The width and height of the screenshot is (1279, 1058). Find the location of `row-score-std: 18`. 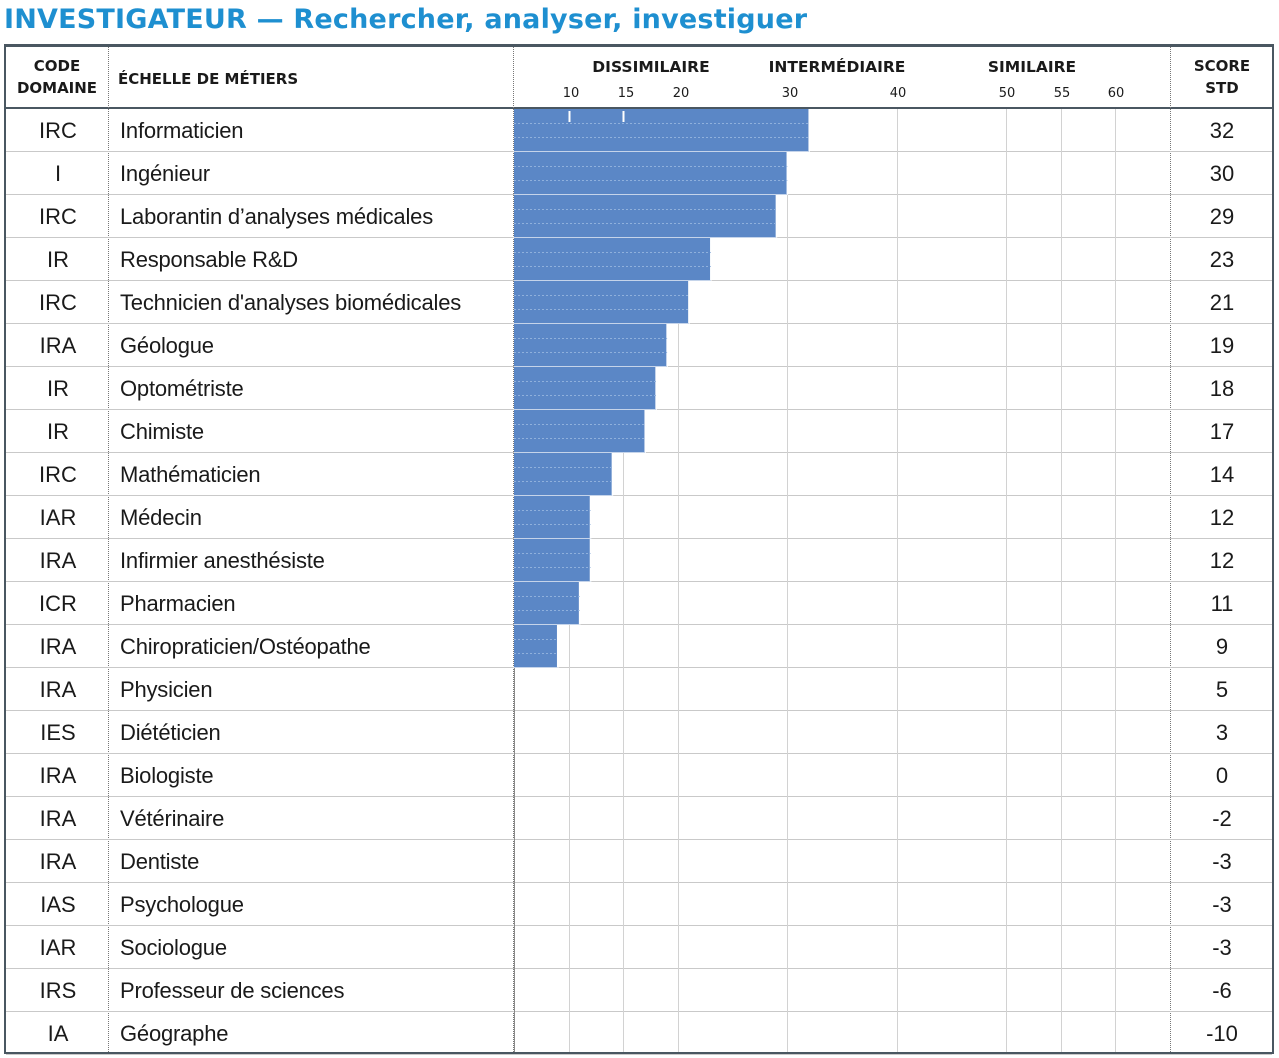

row-score-std: 18 is located at coordinates (1222, 388).